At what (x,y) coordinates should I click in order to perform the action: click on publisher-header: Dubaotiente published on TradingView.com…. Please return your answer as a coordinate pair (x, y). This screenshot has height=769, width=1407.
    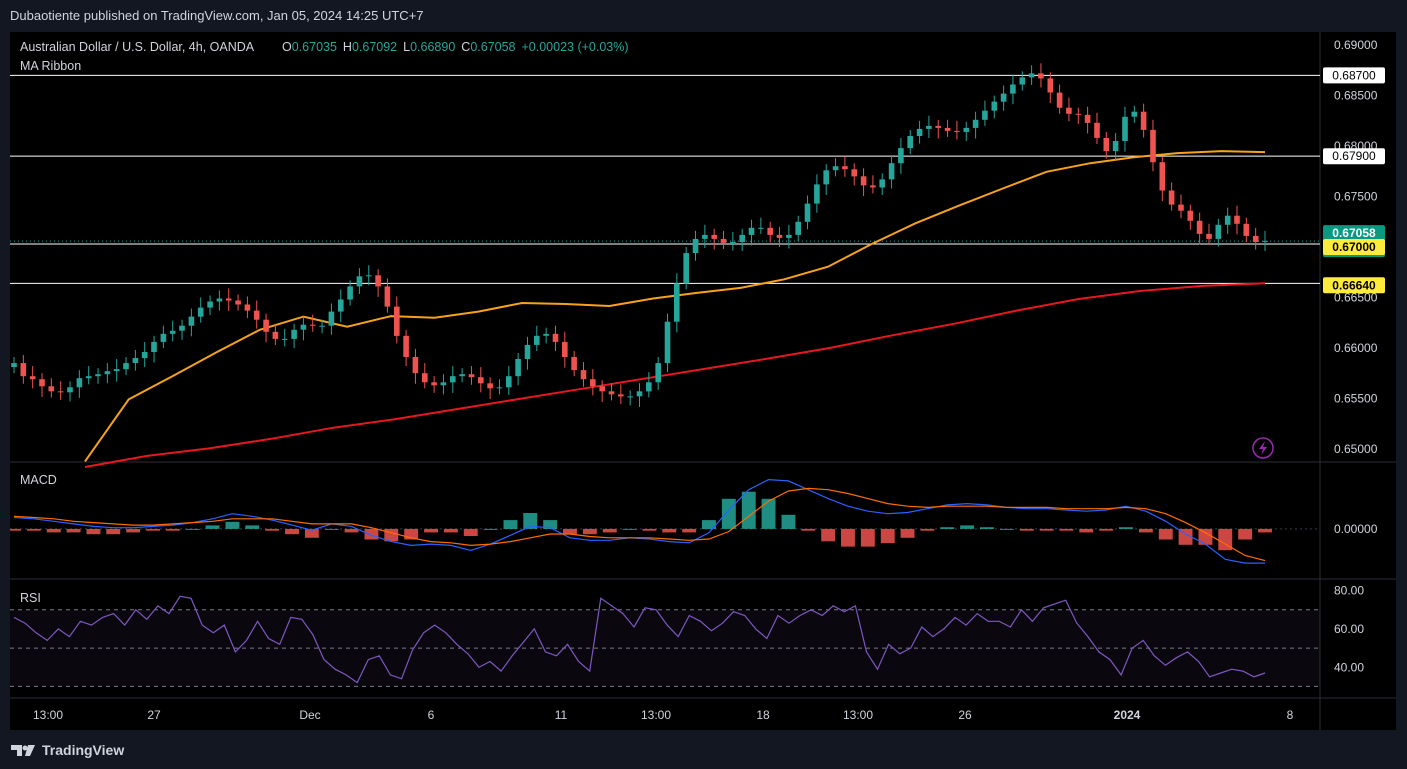
    Looking at the image, I should click on (703, 16).